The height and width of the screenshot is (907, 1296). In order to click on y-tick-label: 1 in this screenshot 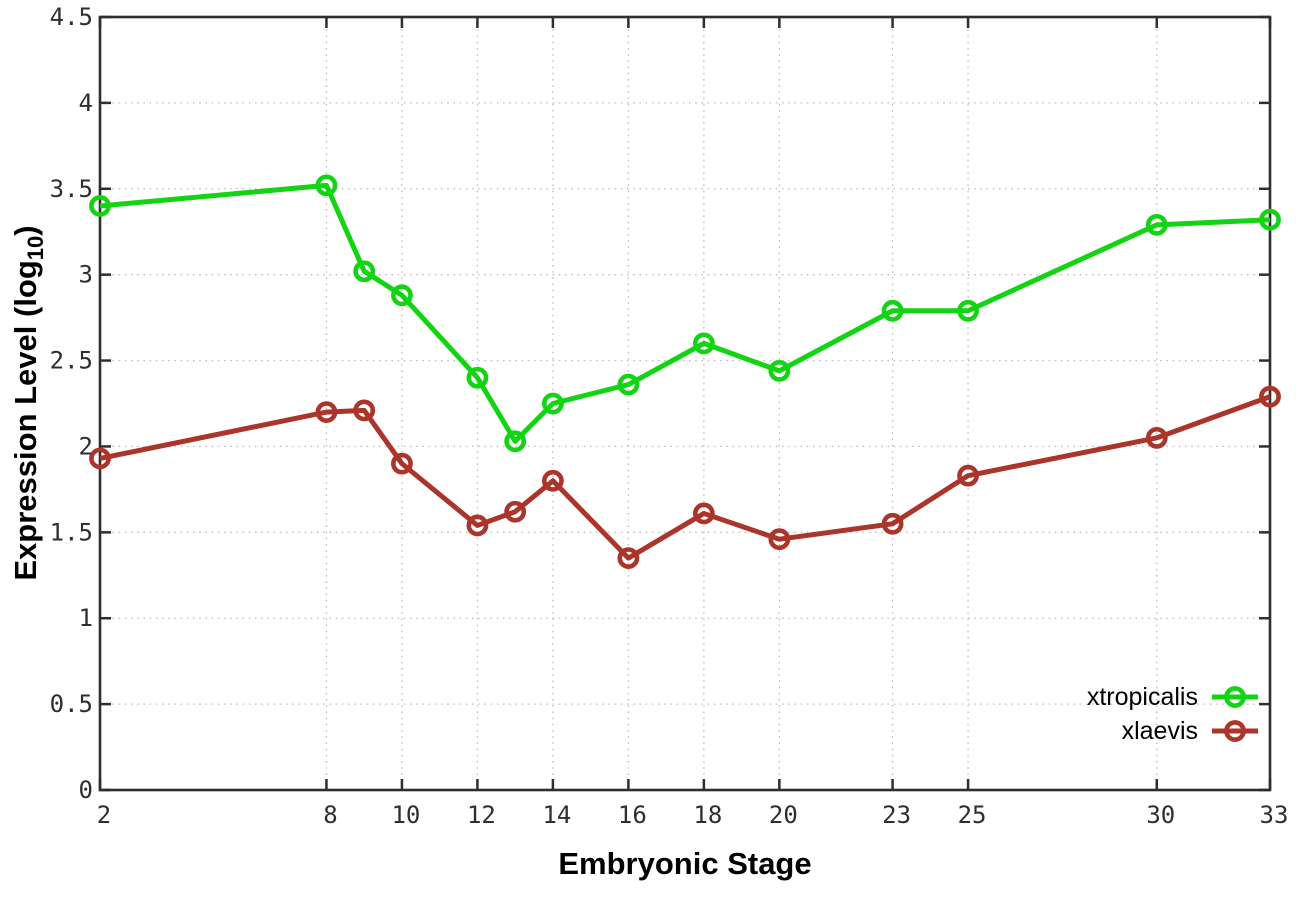, I will do `click(86, 618)`.